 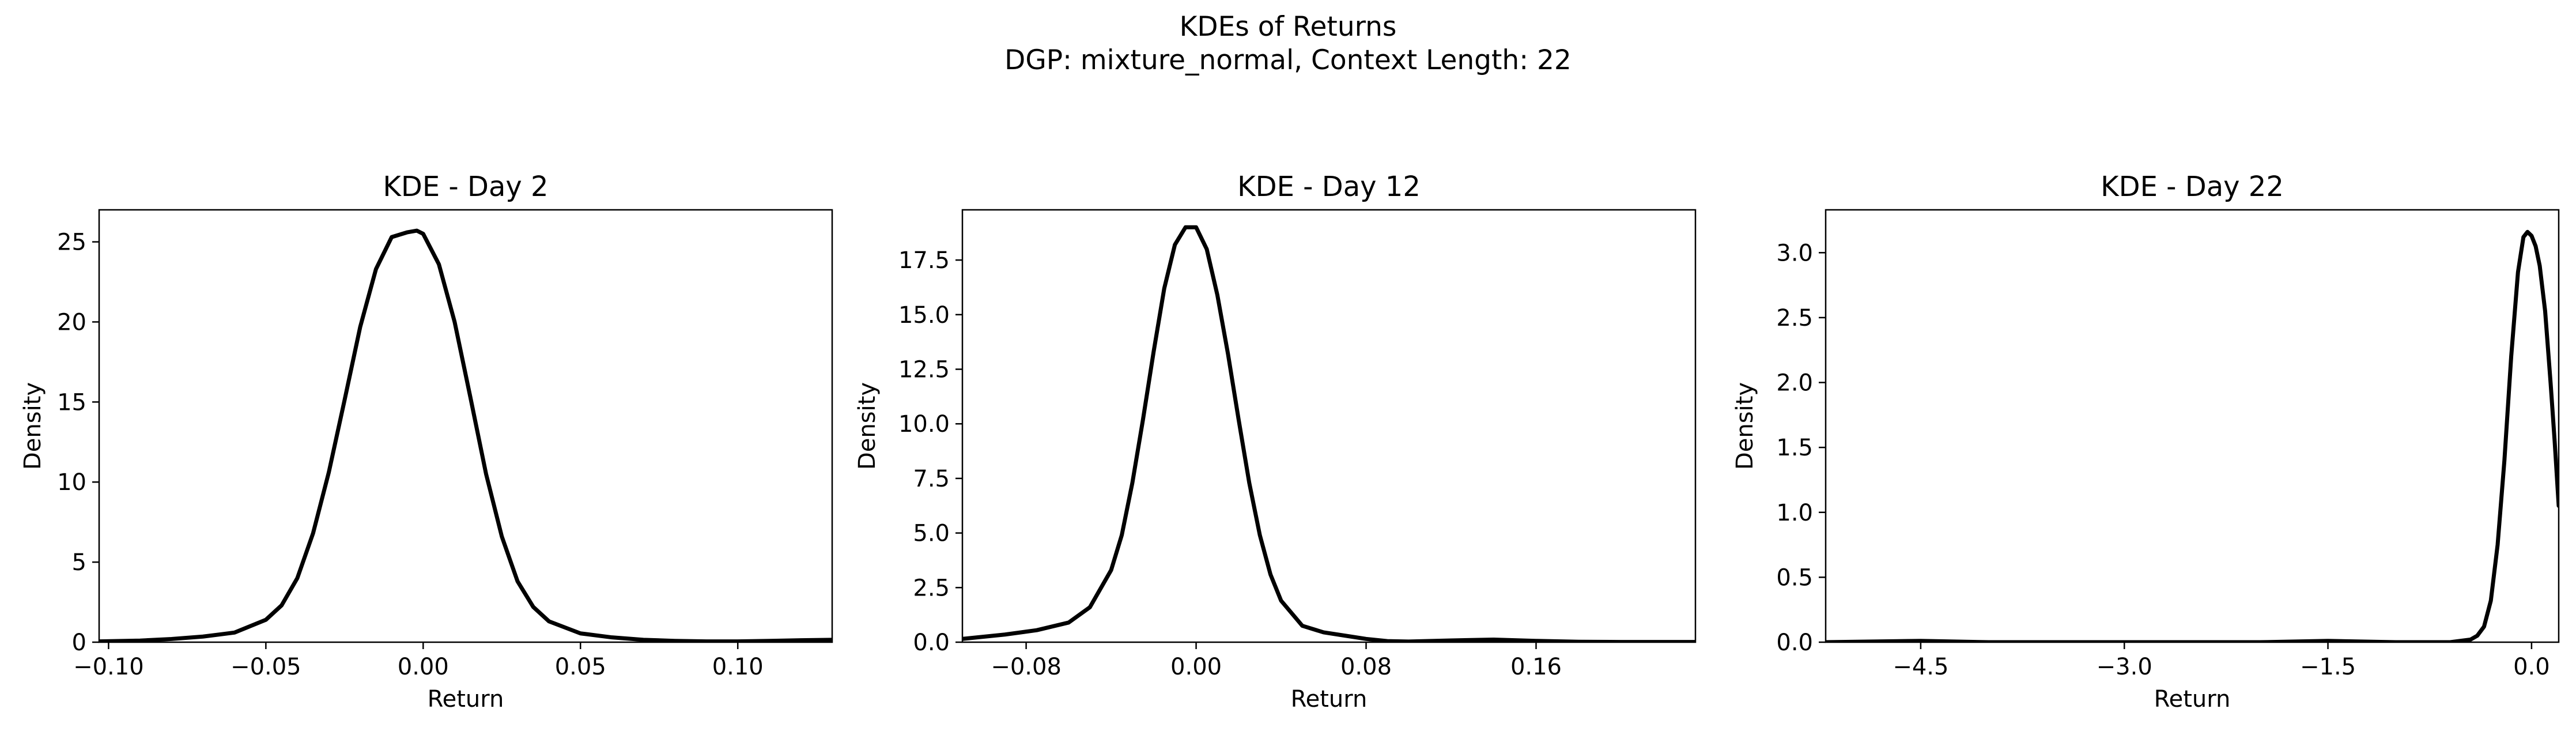 What do you see at coordinates (1026, 667) in the screenshot?
I see `x-tick-label: −0.08` at bounding box center [1026, 667].